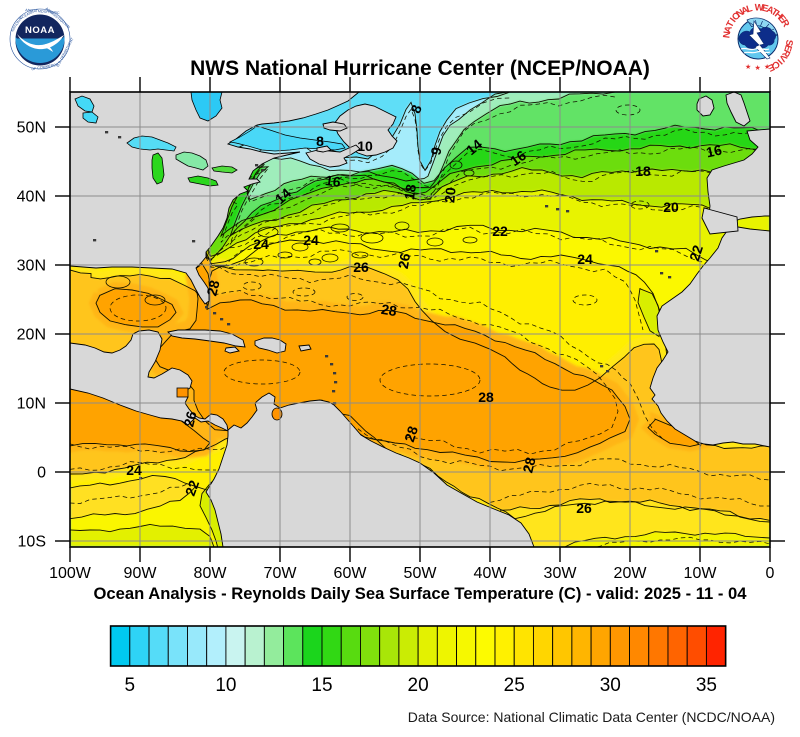  What do you see at coordinates (31, 335) in the screenshot?
I see `svg-text: 20N` at bounding box center [31, 335].